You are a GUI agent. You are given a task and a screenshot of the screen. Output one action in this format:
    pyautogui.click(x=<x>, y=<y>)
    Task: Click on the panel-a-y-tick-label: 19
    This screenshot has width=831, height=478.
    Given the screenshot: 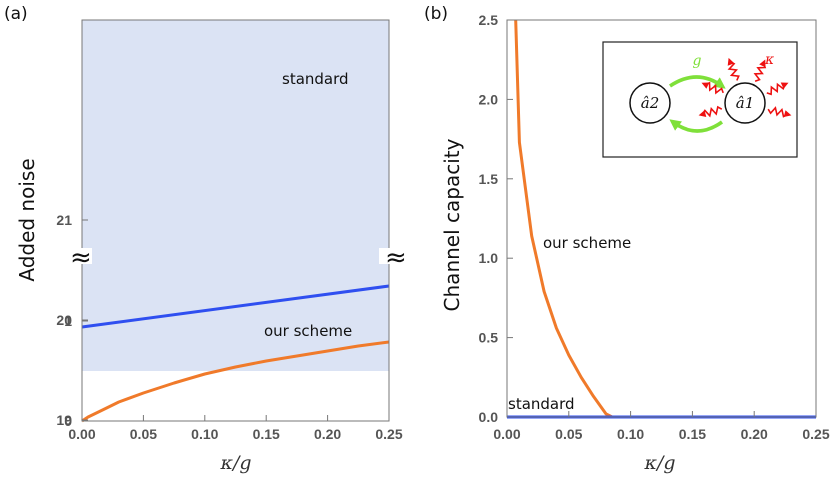 What is the action you would take?
    pyautogui.click(x=64, y=420)
    